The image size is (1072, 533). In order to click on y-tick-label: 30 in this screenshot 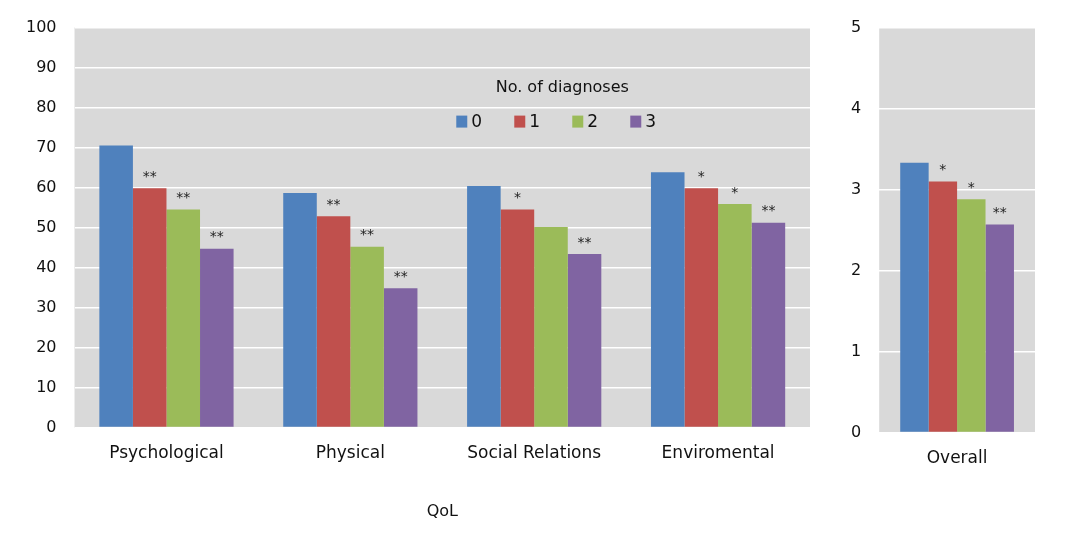, I will do `click(46, 306)`.